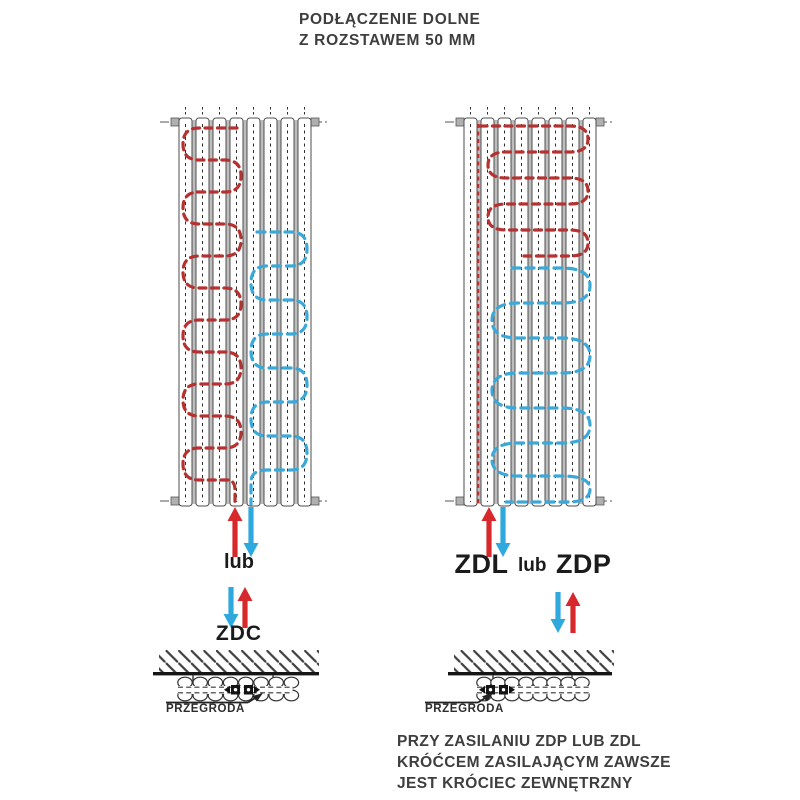 The width and height of the screenshot is (800, 800). Describe the element at coordinates (205, 709) in the screenshot. I see `przegroda-label-left: PRZEGRODA` at that location.